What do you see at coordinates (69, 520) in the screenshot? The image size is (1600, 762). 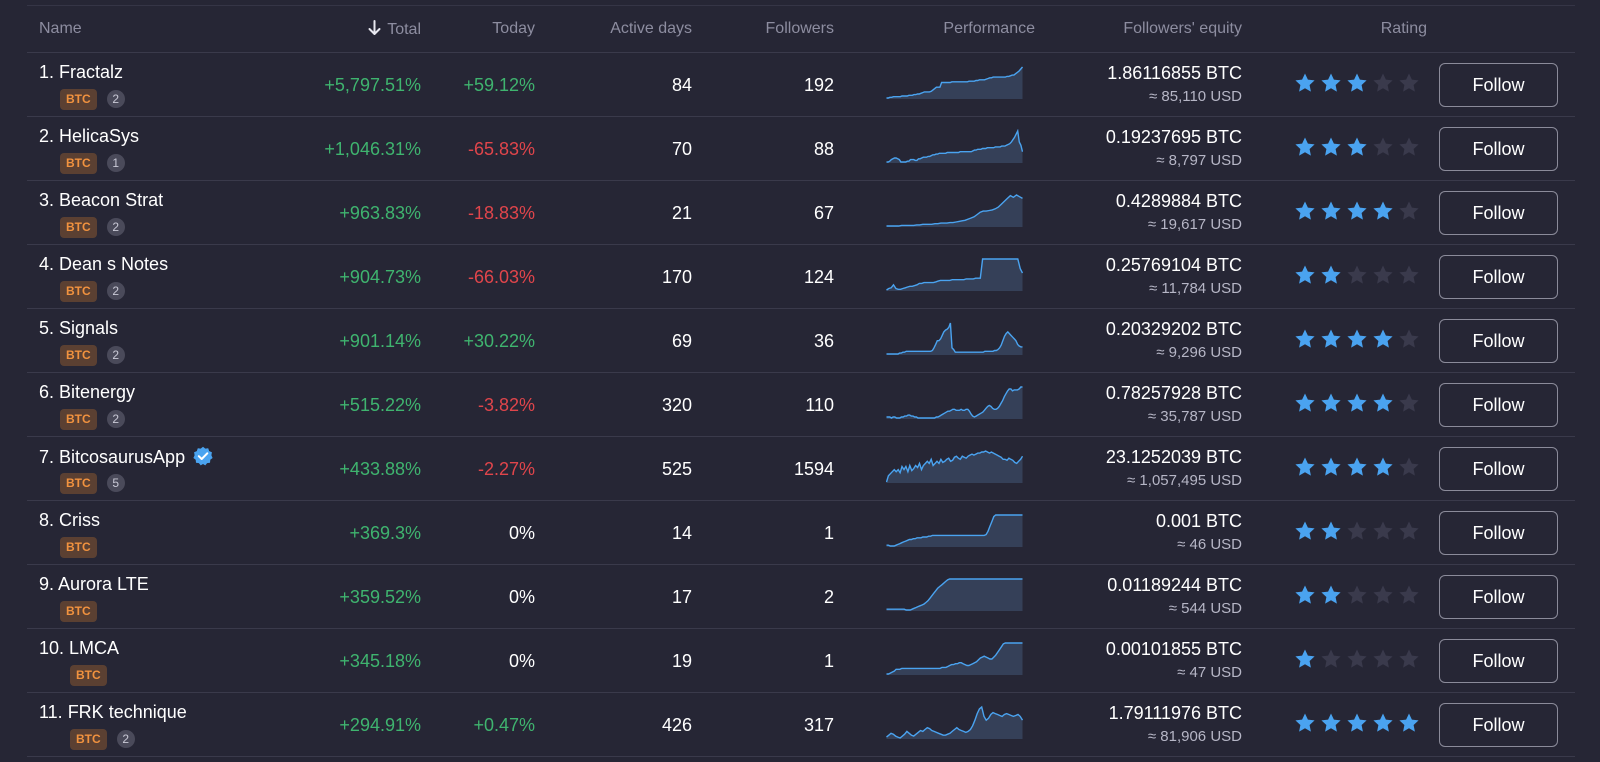 I see `trader-name: 8. Criss` at bounding box center [69, 520].